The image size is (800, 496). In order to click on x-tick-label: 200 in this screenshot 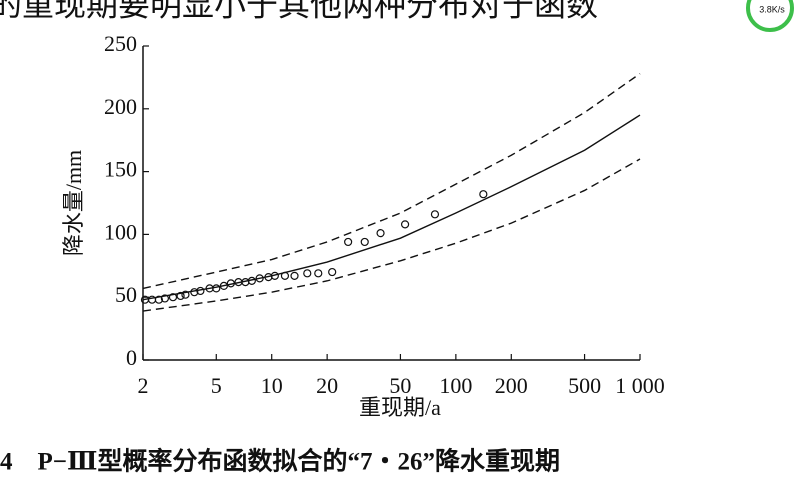, I will do `click(511, 385)`.